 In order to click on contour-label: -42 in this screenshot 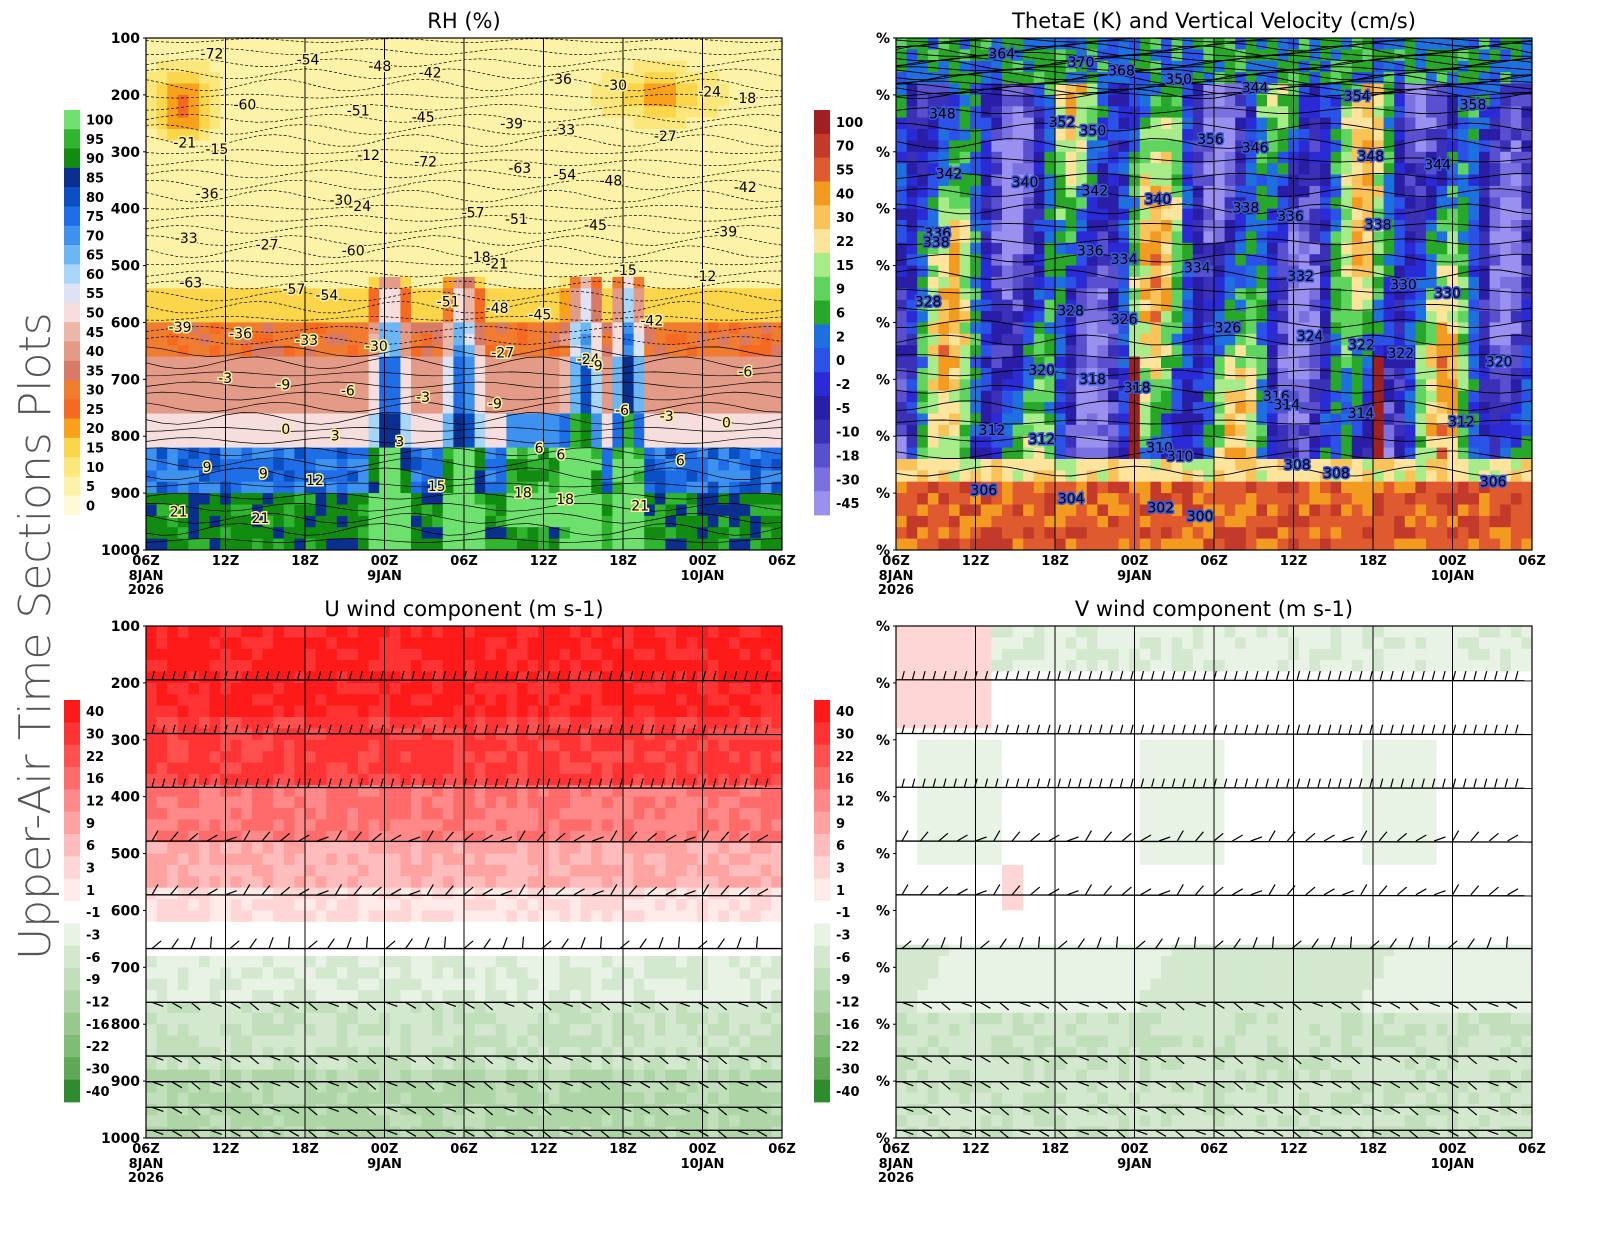, I will do `click(745, 188)`.